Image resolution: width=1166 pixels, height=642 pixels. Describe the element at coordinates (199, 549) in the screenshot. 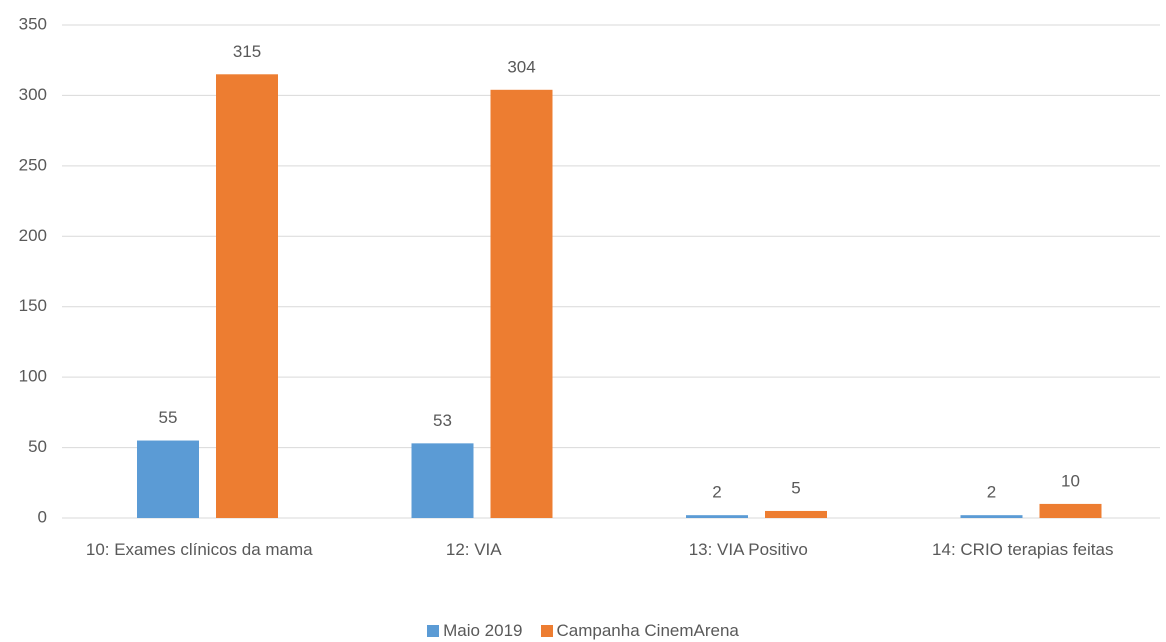

I see `x-tick-label: 10: Exames clínicos da mama` at that location.